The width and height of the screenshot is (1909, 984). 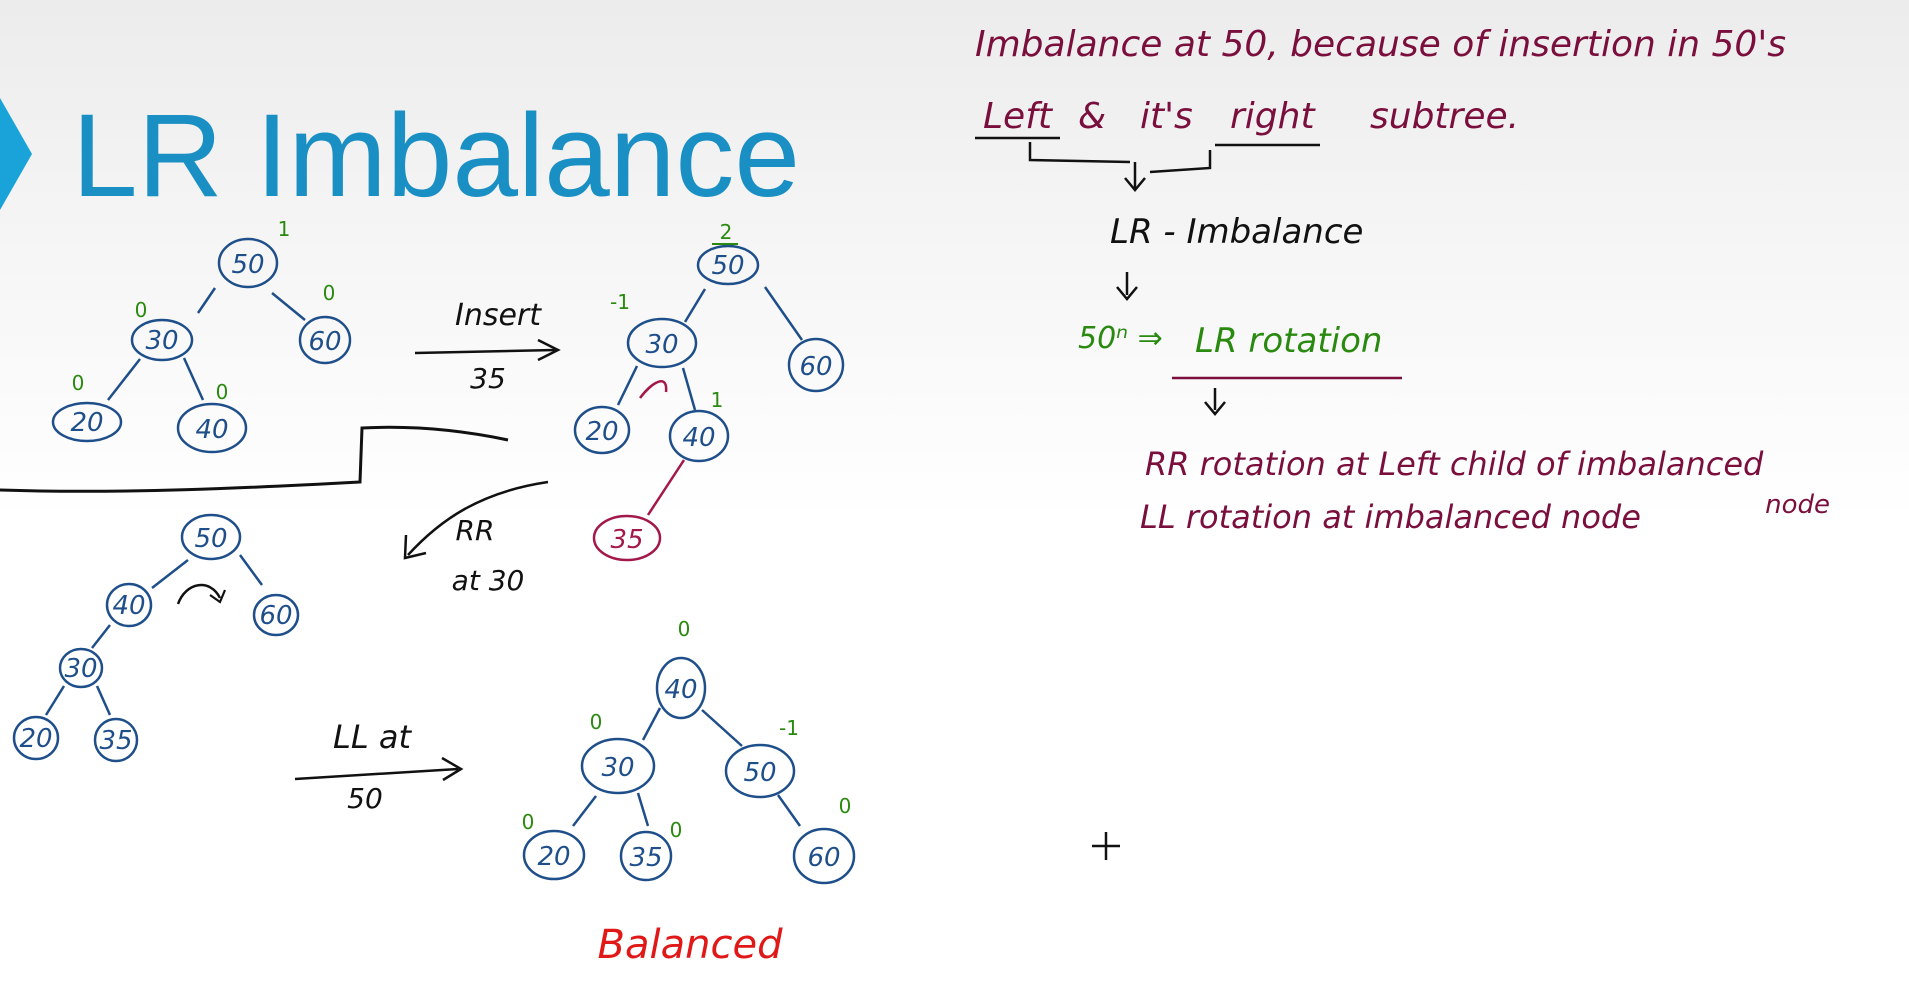 What do you see at coordinates (201, 335) in the screenshot?
I see `tree-original: 50 1 30 0 60 0 20 0 40 0` at bounding box center [201, 335].